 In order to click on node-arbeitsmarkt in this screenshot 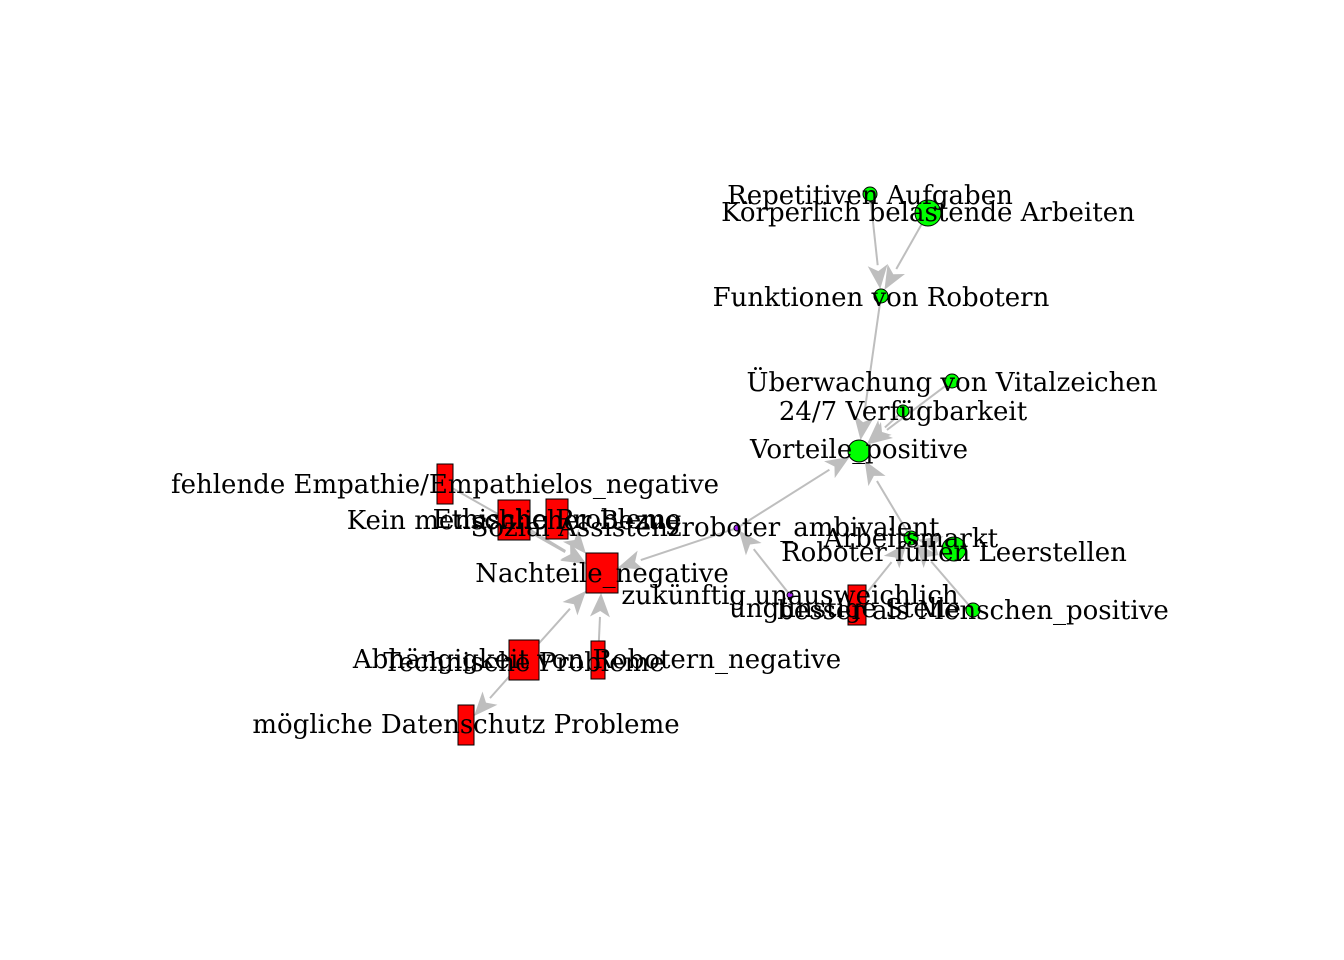, I will do `click(911, 538)`.